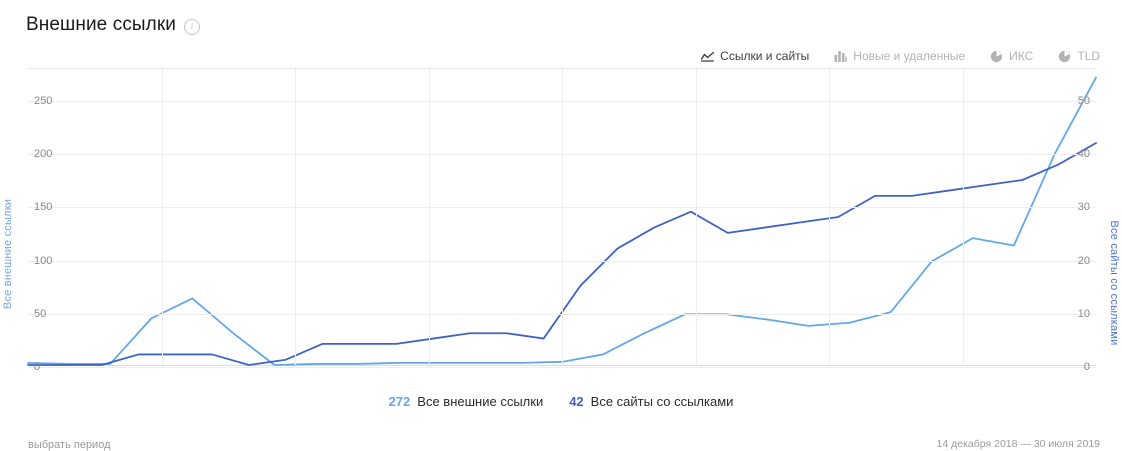 This screenshot has width=1122, height=451. I want to click on period-picker: выбрать период, so click(69, 445).